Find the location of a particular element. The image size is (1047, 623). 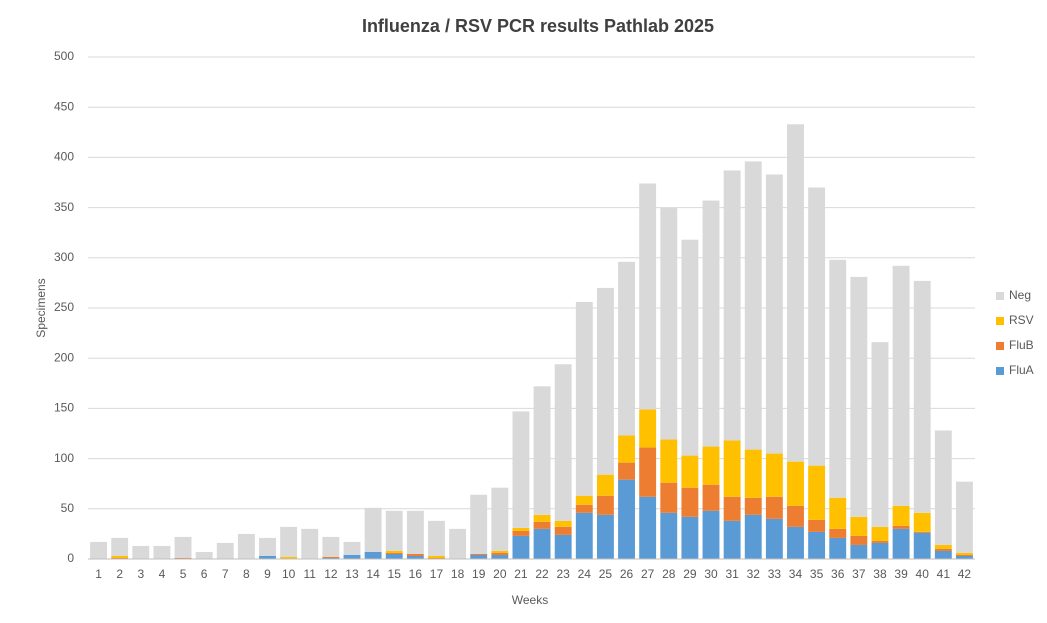

x-tick-label: 7 is located at coordinates (225, 574).